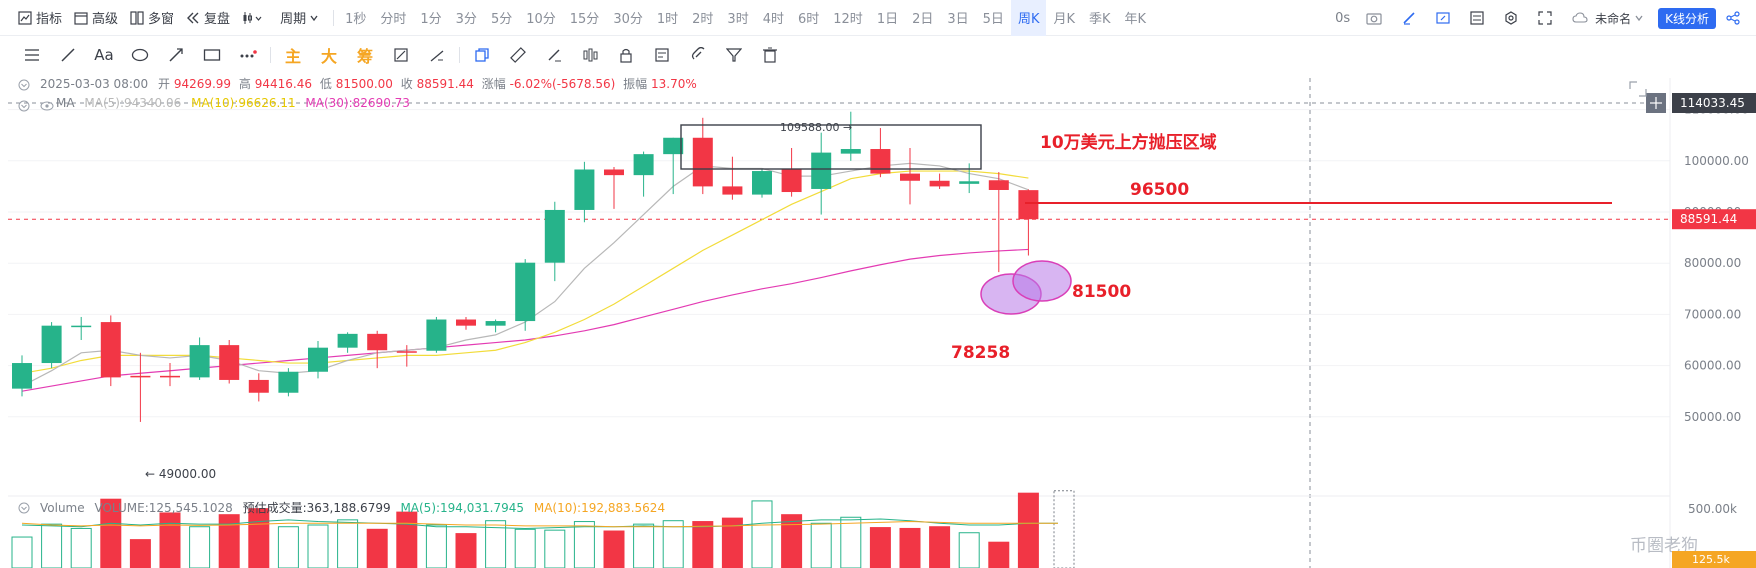 The height and width of the screenshot is (568, 1756). Describe the element at coordinates (770, 55) in the screenshot. I see `trash-icon` at that location.